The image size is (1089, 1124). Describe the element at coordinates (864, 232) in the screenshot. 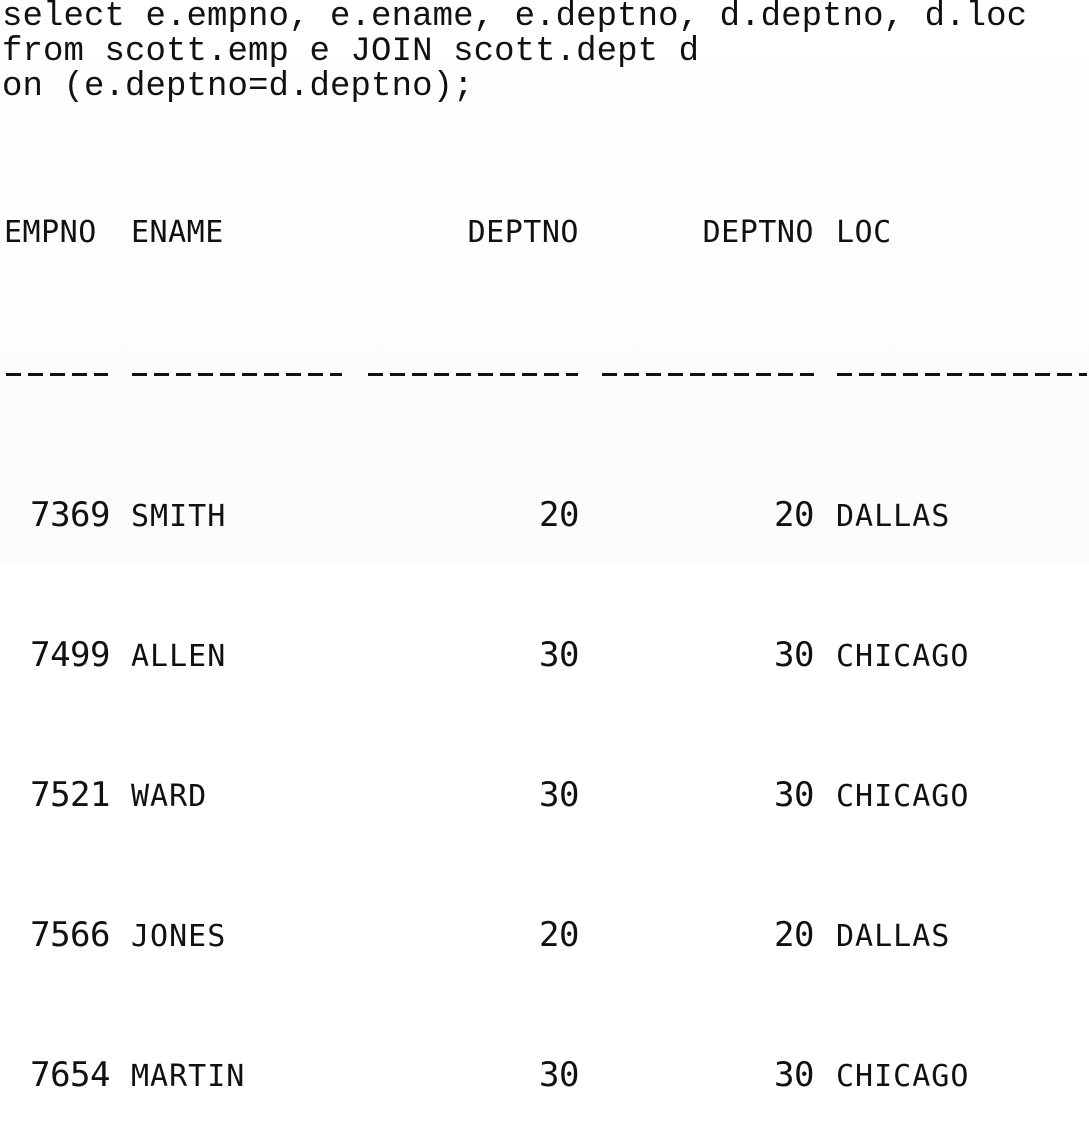

I see `column-header-loc: LOC` at that location.